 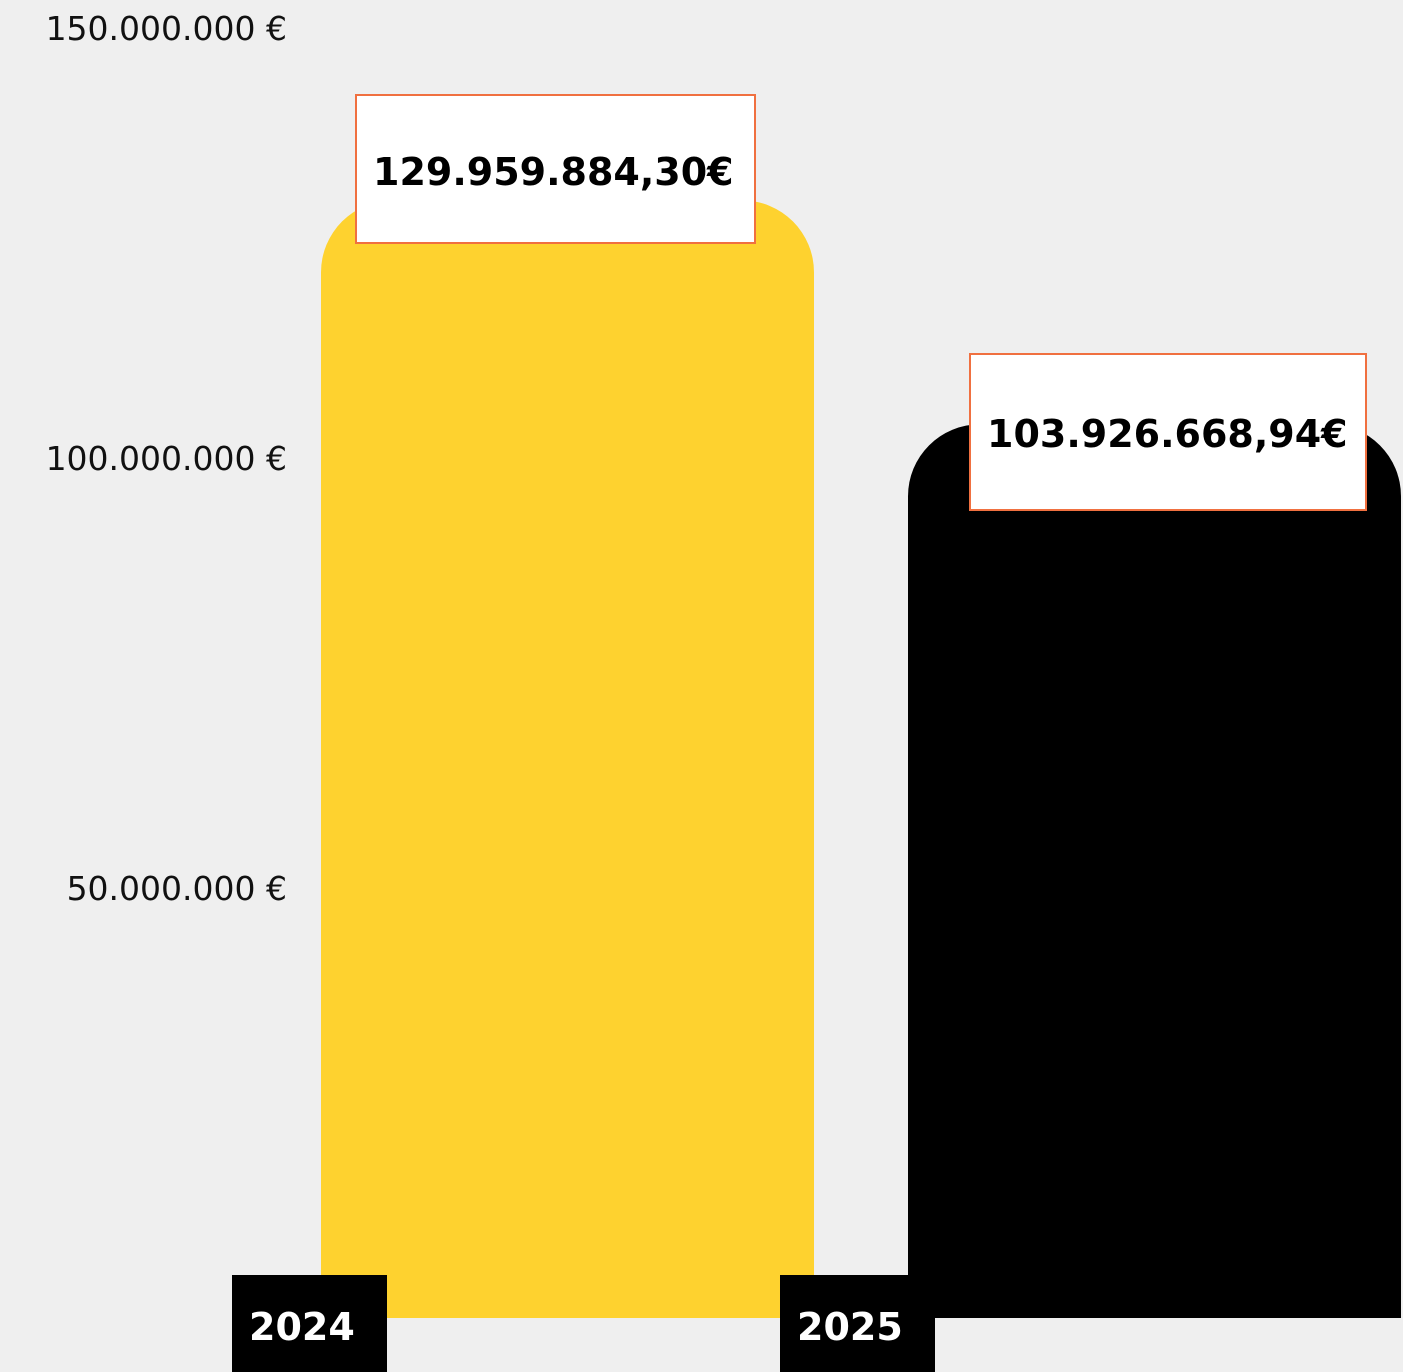 I want to click on x-tick-2024: 2024, so click(x=309, y=1323).